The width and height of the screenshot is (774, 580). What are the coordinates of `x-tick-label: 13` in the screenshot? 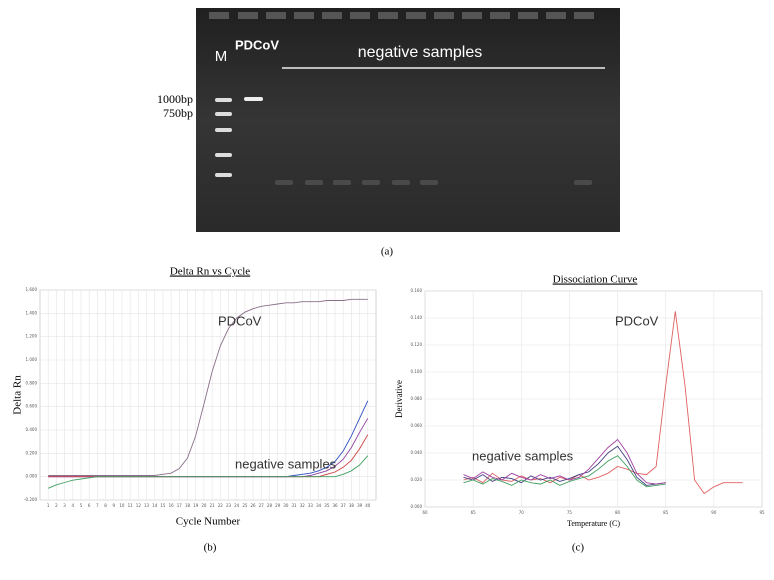 It's located at (147, 505).